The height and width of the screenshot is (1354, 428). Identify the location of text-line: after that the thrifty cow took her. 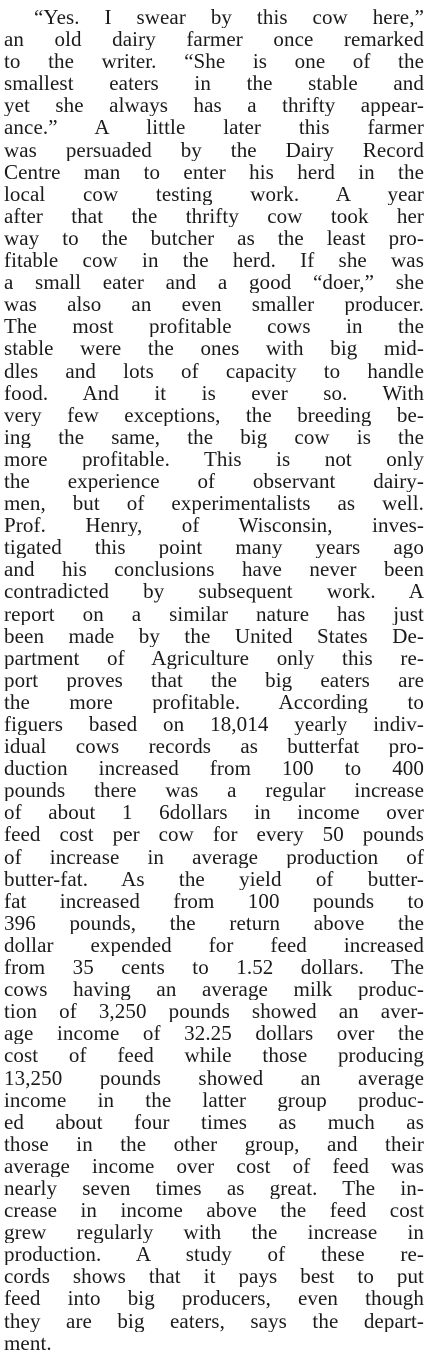
(214, 215).